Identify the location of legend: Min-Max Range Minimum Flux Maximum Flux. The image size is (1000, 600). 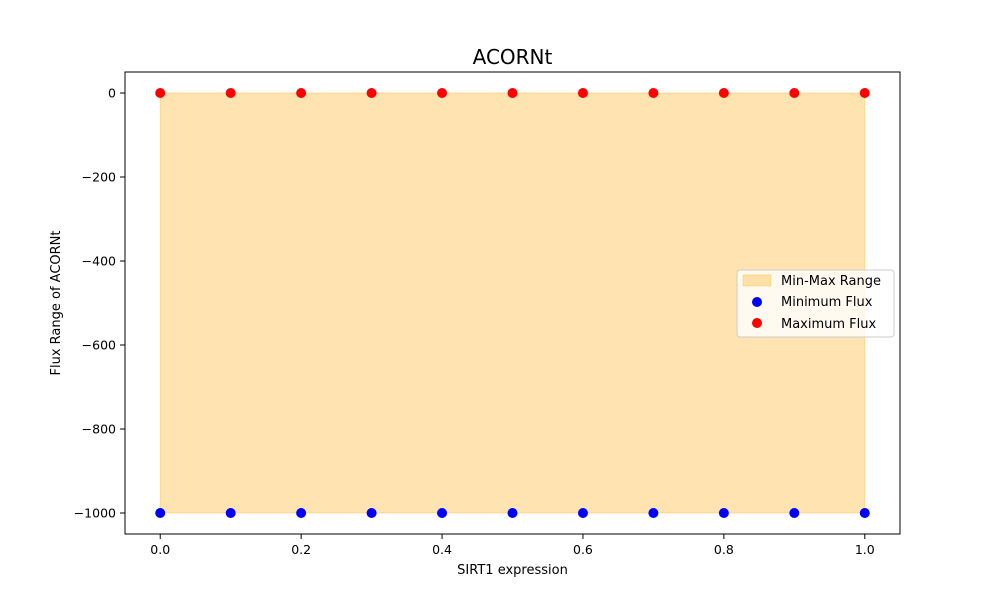
(815, 303).